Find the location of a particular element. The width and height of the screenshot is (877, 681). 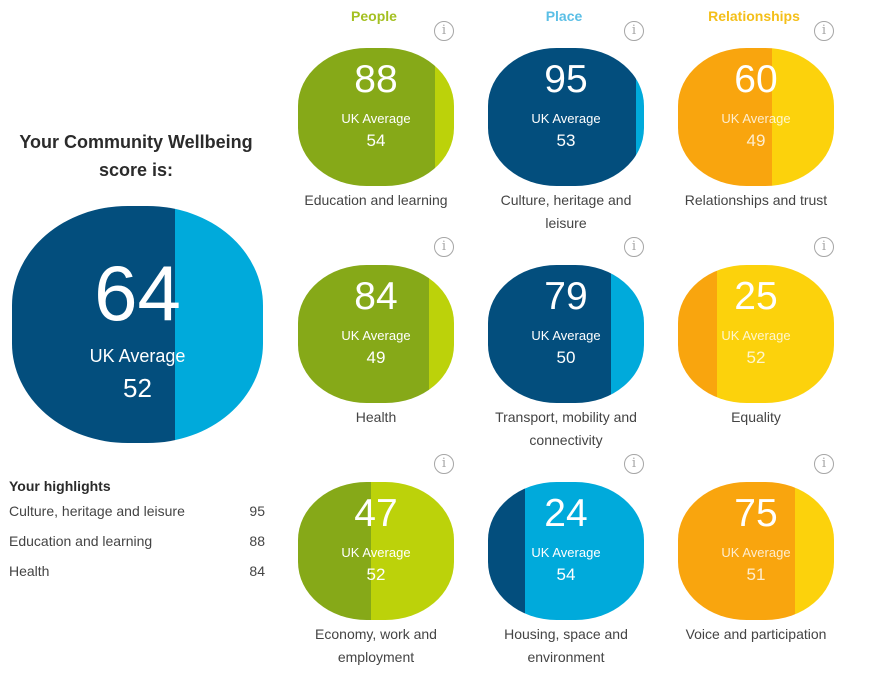

caption-line: employment is located at coordinates (376, 657).